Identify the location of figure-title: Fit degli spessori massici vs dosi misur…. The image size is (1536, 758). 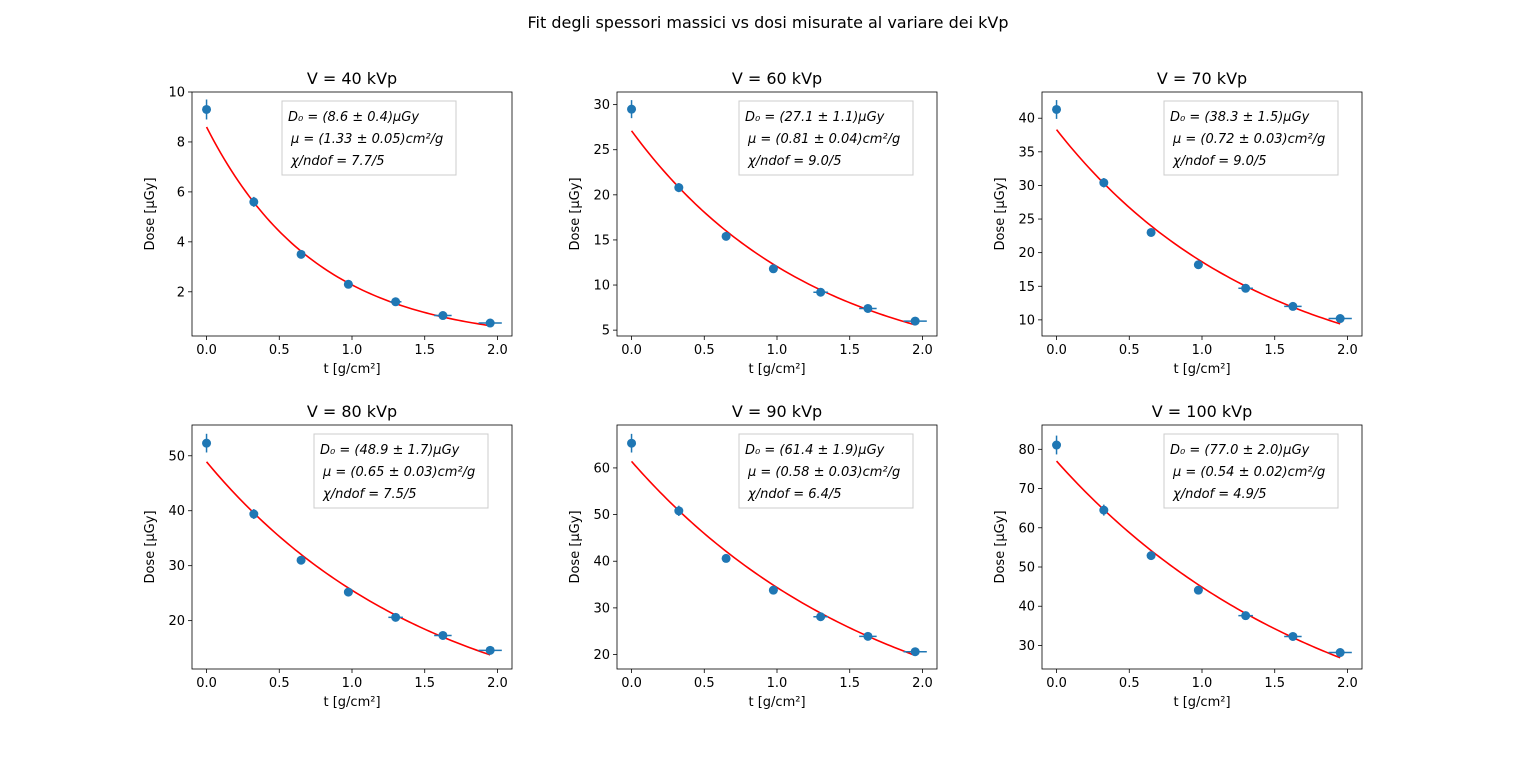
(767, 22).